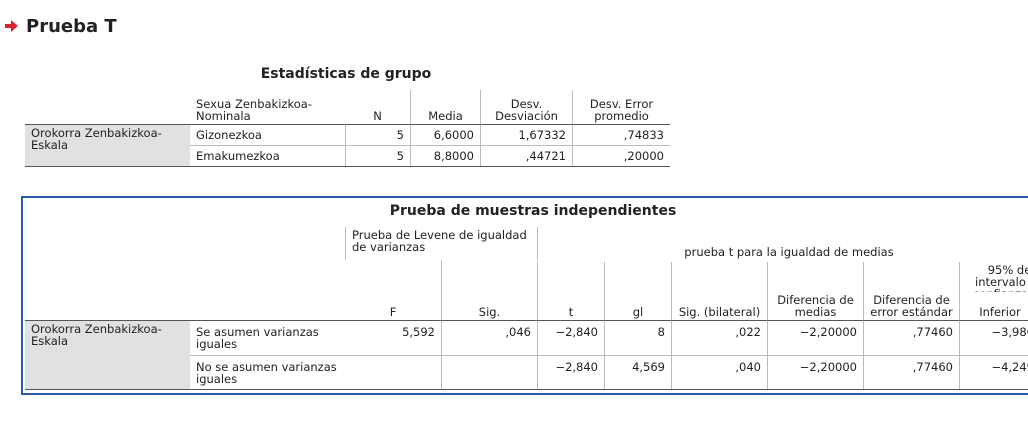 This screenshot has height=430, width=1028. What do you see at coordinates (526, 134) in the screenshot?
I see `data-cell: 1,67332` at bounding box center [526, 134].